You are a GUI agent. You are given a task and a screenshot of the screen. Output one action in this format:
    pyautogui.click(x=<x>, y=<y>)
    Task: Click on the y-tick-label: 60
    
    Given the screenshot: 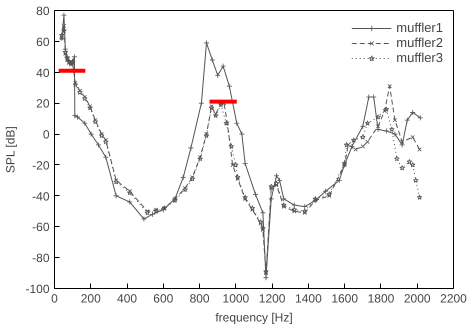 What is the action you would take?
    pyautogui.click(x=43, y=41)
    